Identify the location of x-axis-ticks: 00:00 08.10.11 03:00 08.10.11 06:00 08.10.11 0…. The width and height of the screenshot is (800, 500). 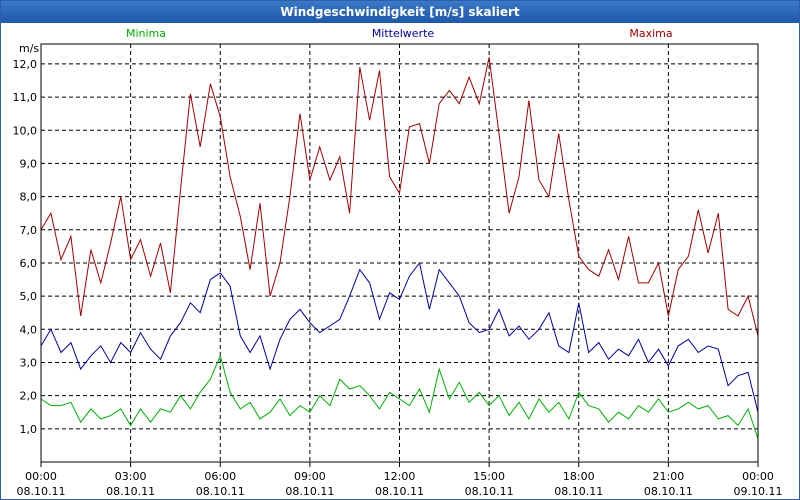
(400, 480).